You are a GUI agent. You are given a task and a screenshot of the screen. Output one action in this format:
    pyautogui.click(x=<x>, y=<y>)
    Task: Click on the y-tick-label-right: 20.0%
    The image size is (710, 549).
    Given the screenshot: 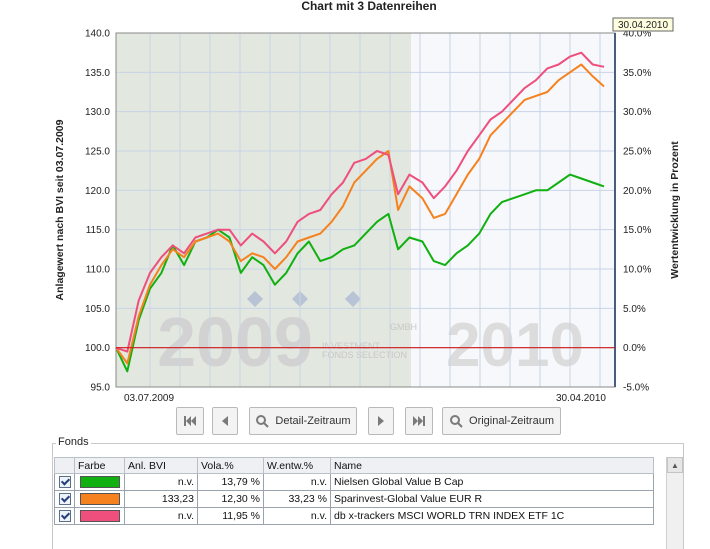 What is the action you would take?
    pyautogui.click(x=637, y=191)
    